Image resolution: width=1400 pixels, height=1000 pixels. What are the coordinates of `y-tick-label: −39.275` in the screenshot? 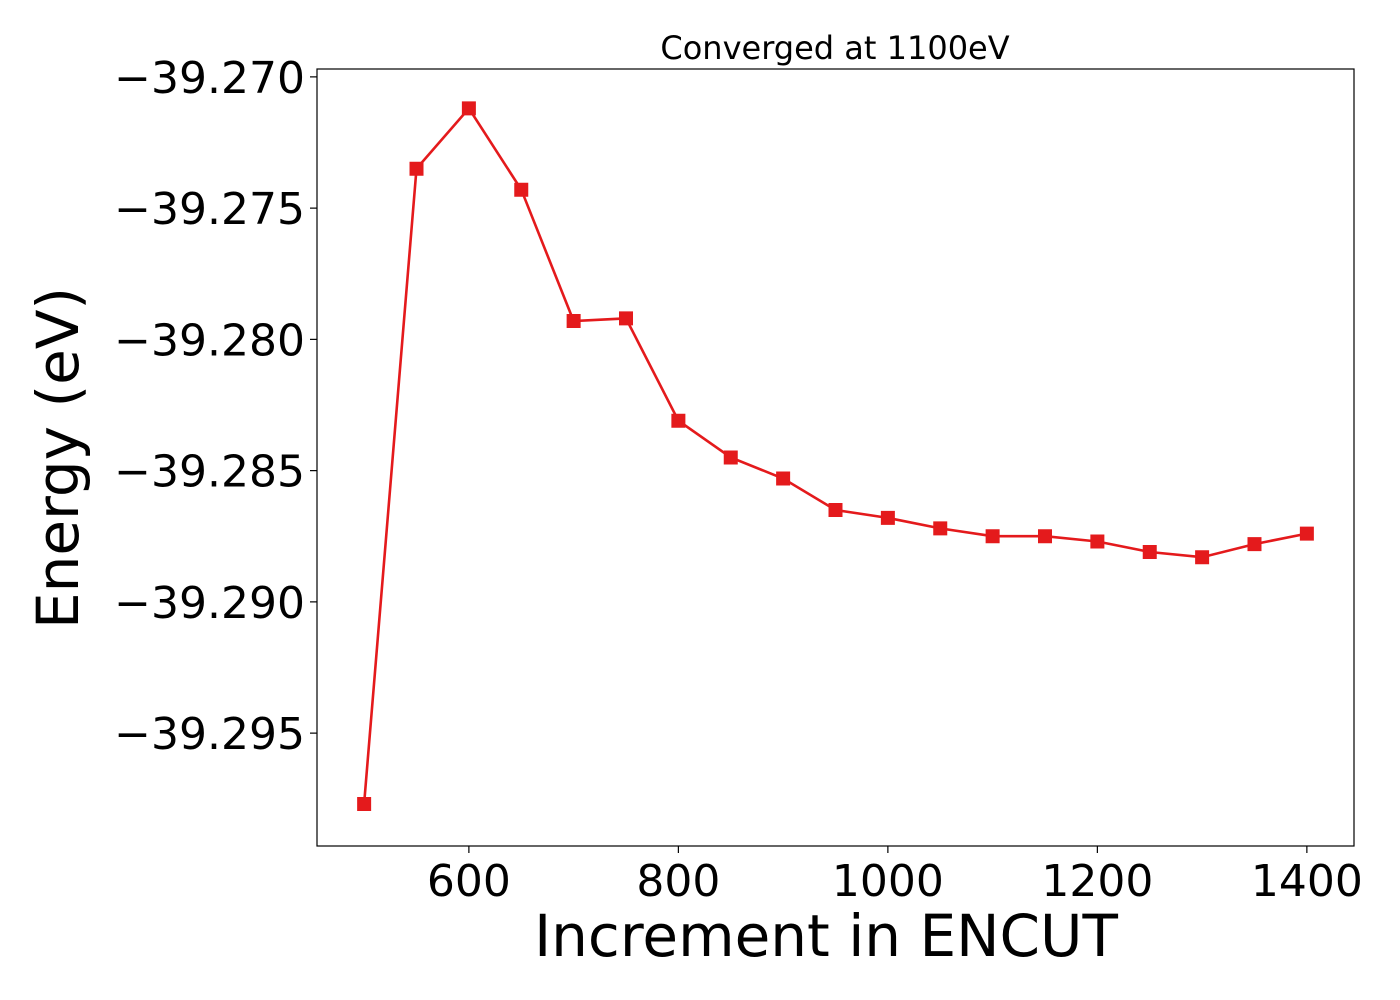 It's located at (209, 209).